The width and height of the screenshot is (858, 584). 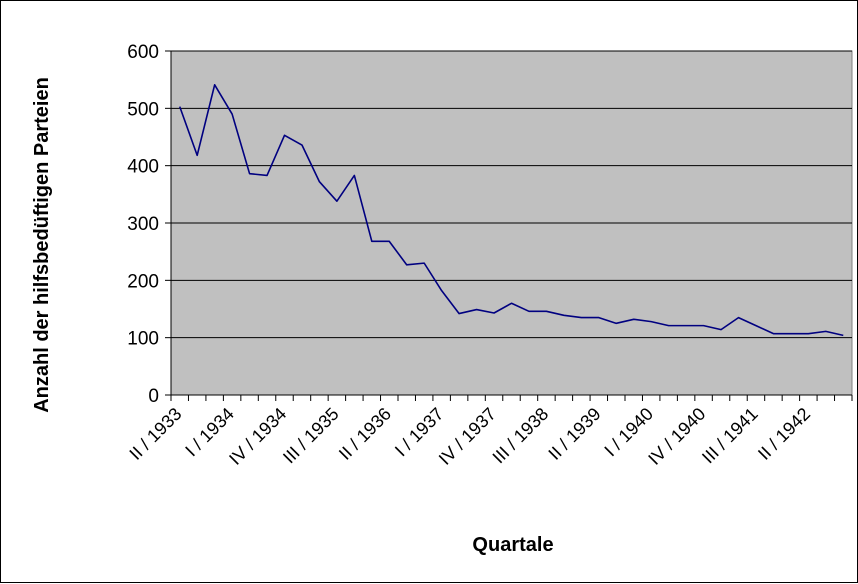 I want to click on y-tick-labels: 0 100 200 300 400 500 600, so click(x=143, y=224).